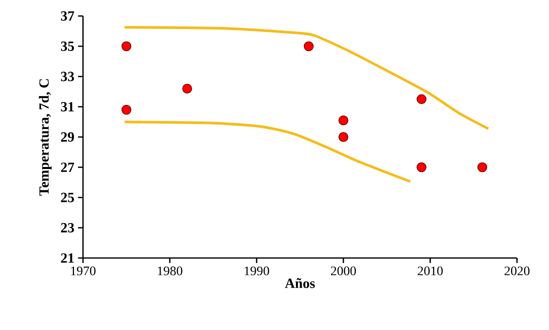  What do you see at coordinates (299, 283) in the screenshot?
I see `x-axis-title: Años` at bounding box center [299, 283].